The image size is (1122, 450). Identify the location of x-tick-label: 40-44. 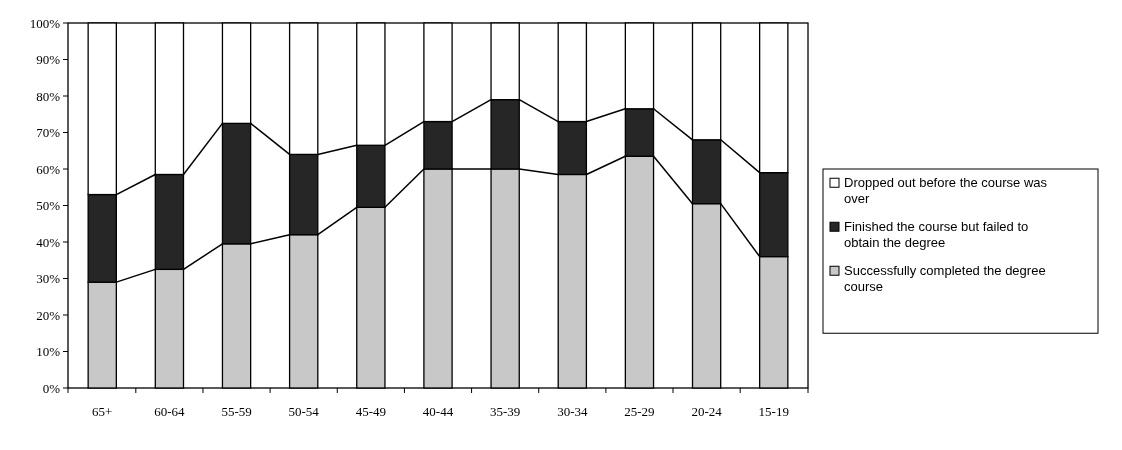
(438, 411).